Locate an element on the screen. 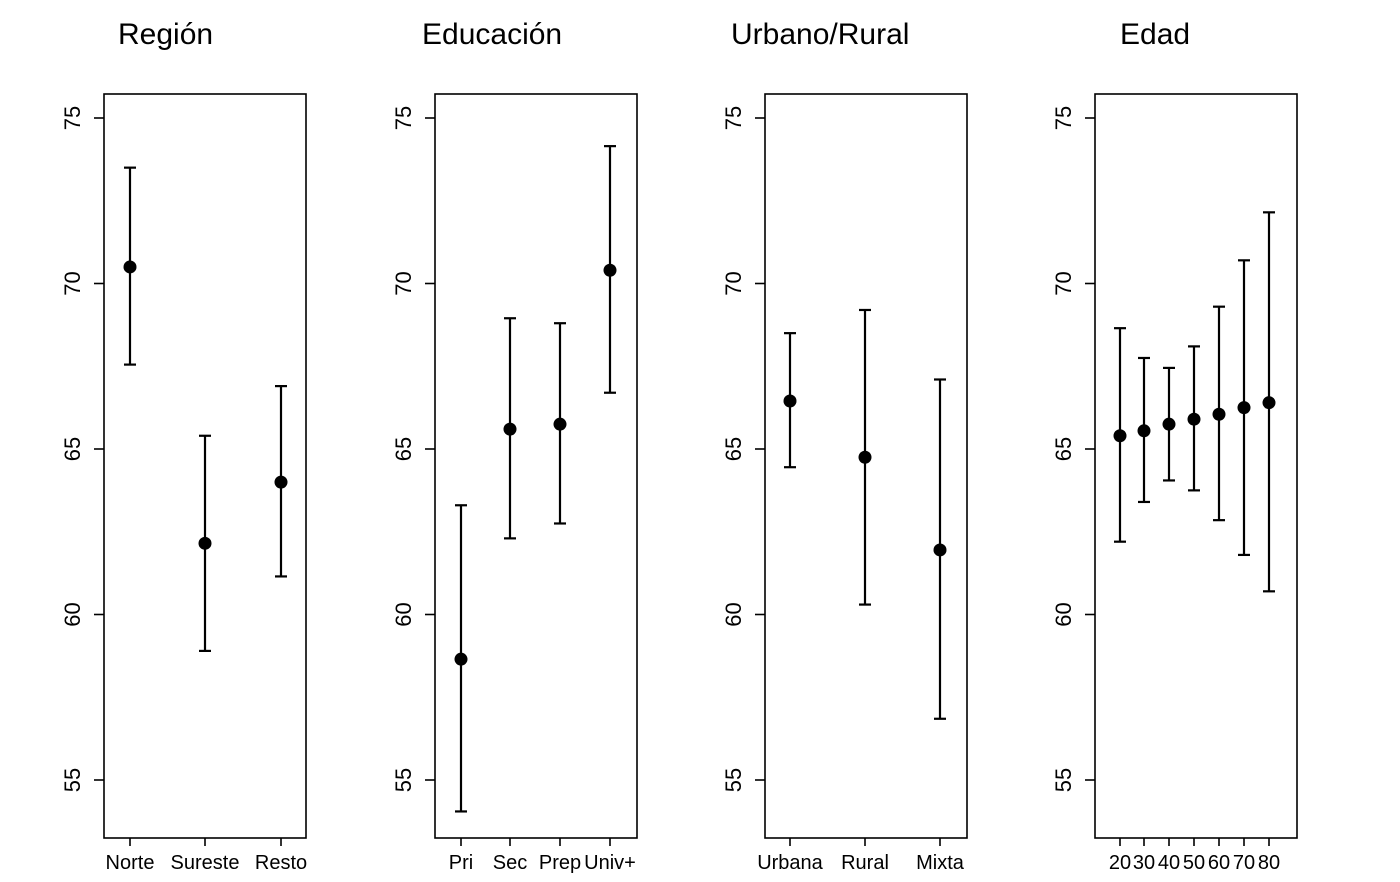 The height and width of the screenshot is (882, 1400). x-tick-label: 50 is located at coordinates (1194, 863).